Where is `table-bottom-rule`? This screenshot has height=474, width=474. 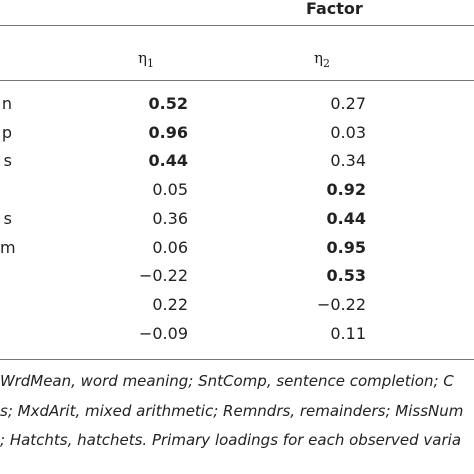
table-bottom-rule is located at coordinates (237, 359).